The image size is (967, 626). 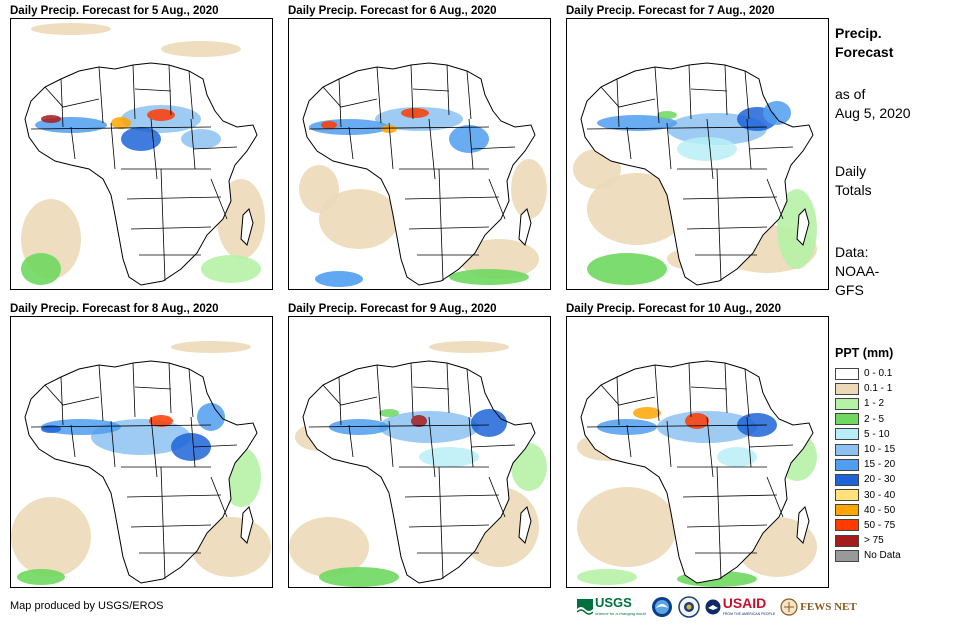 What do you see at coordinates (873, 104) in the screenshot?
I see `sidebar-asof: as of Aug 5, 2020` at bounding box center [873, 104].